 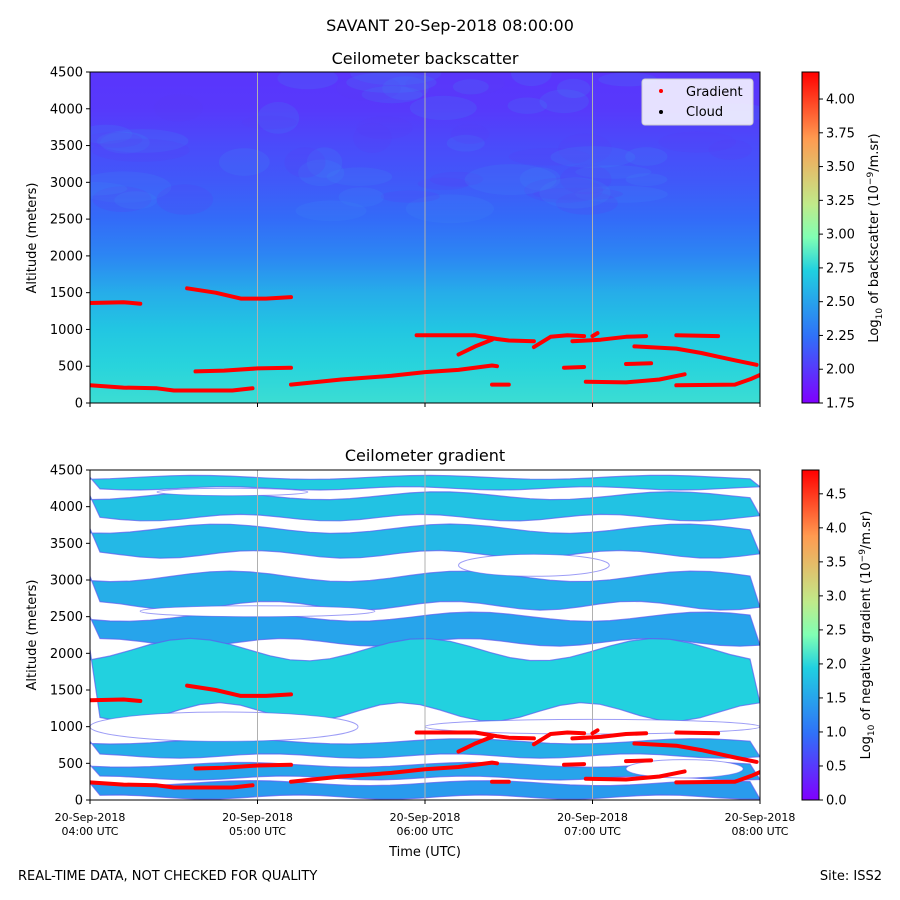 I want to click on colorbar-label-part: Log, so click(x=866, y=747).